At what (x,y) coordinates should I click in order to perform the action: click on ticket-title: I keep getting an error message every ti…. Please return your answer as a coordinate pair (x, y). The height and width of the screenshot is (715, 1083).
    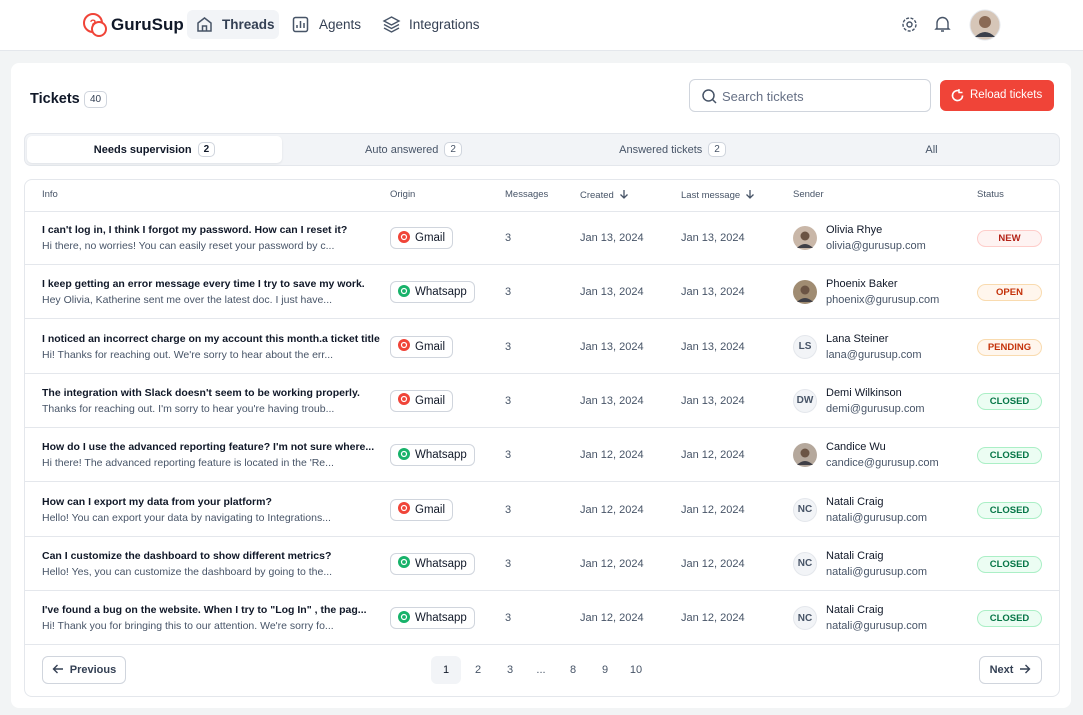
    Looking at the image, I should click on (203, 284).